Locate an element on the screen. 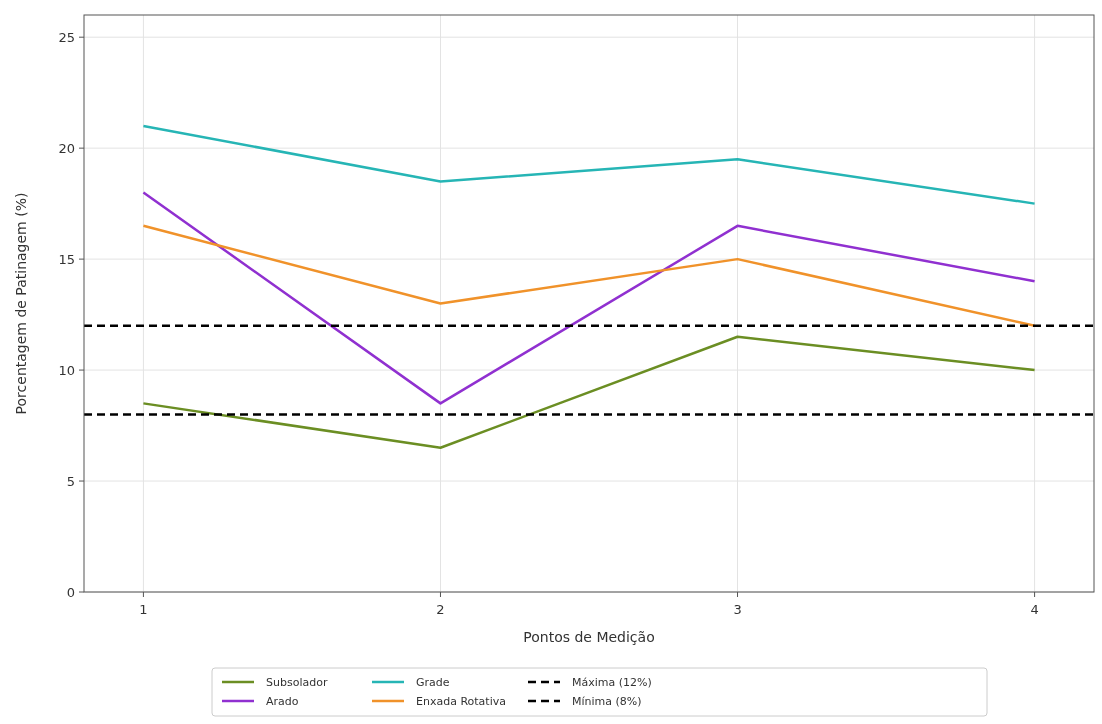 The height and width of the screenshot is (724, 1102). x-tick-label: 4 is located at coordinates (1034, 609).